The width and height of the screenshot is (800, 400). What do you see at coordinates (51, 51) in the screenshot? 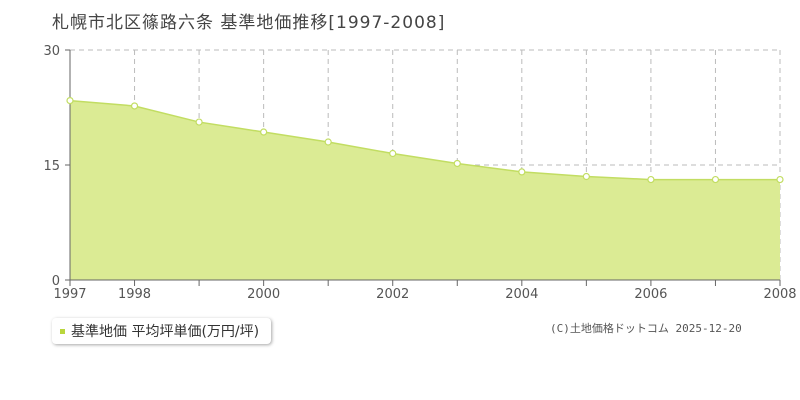
I see `y-tick-label: 30` at bounding box center [51, 51].